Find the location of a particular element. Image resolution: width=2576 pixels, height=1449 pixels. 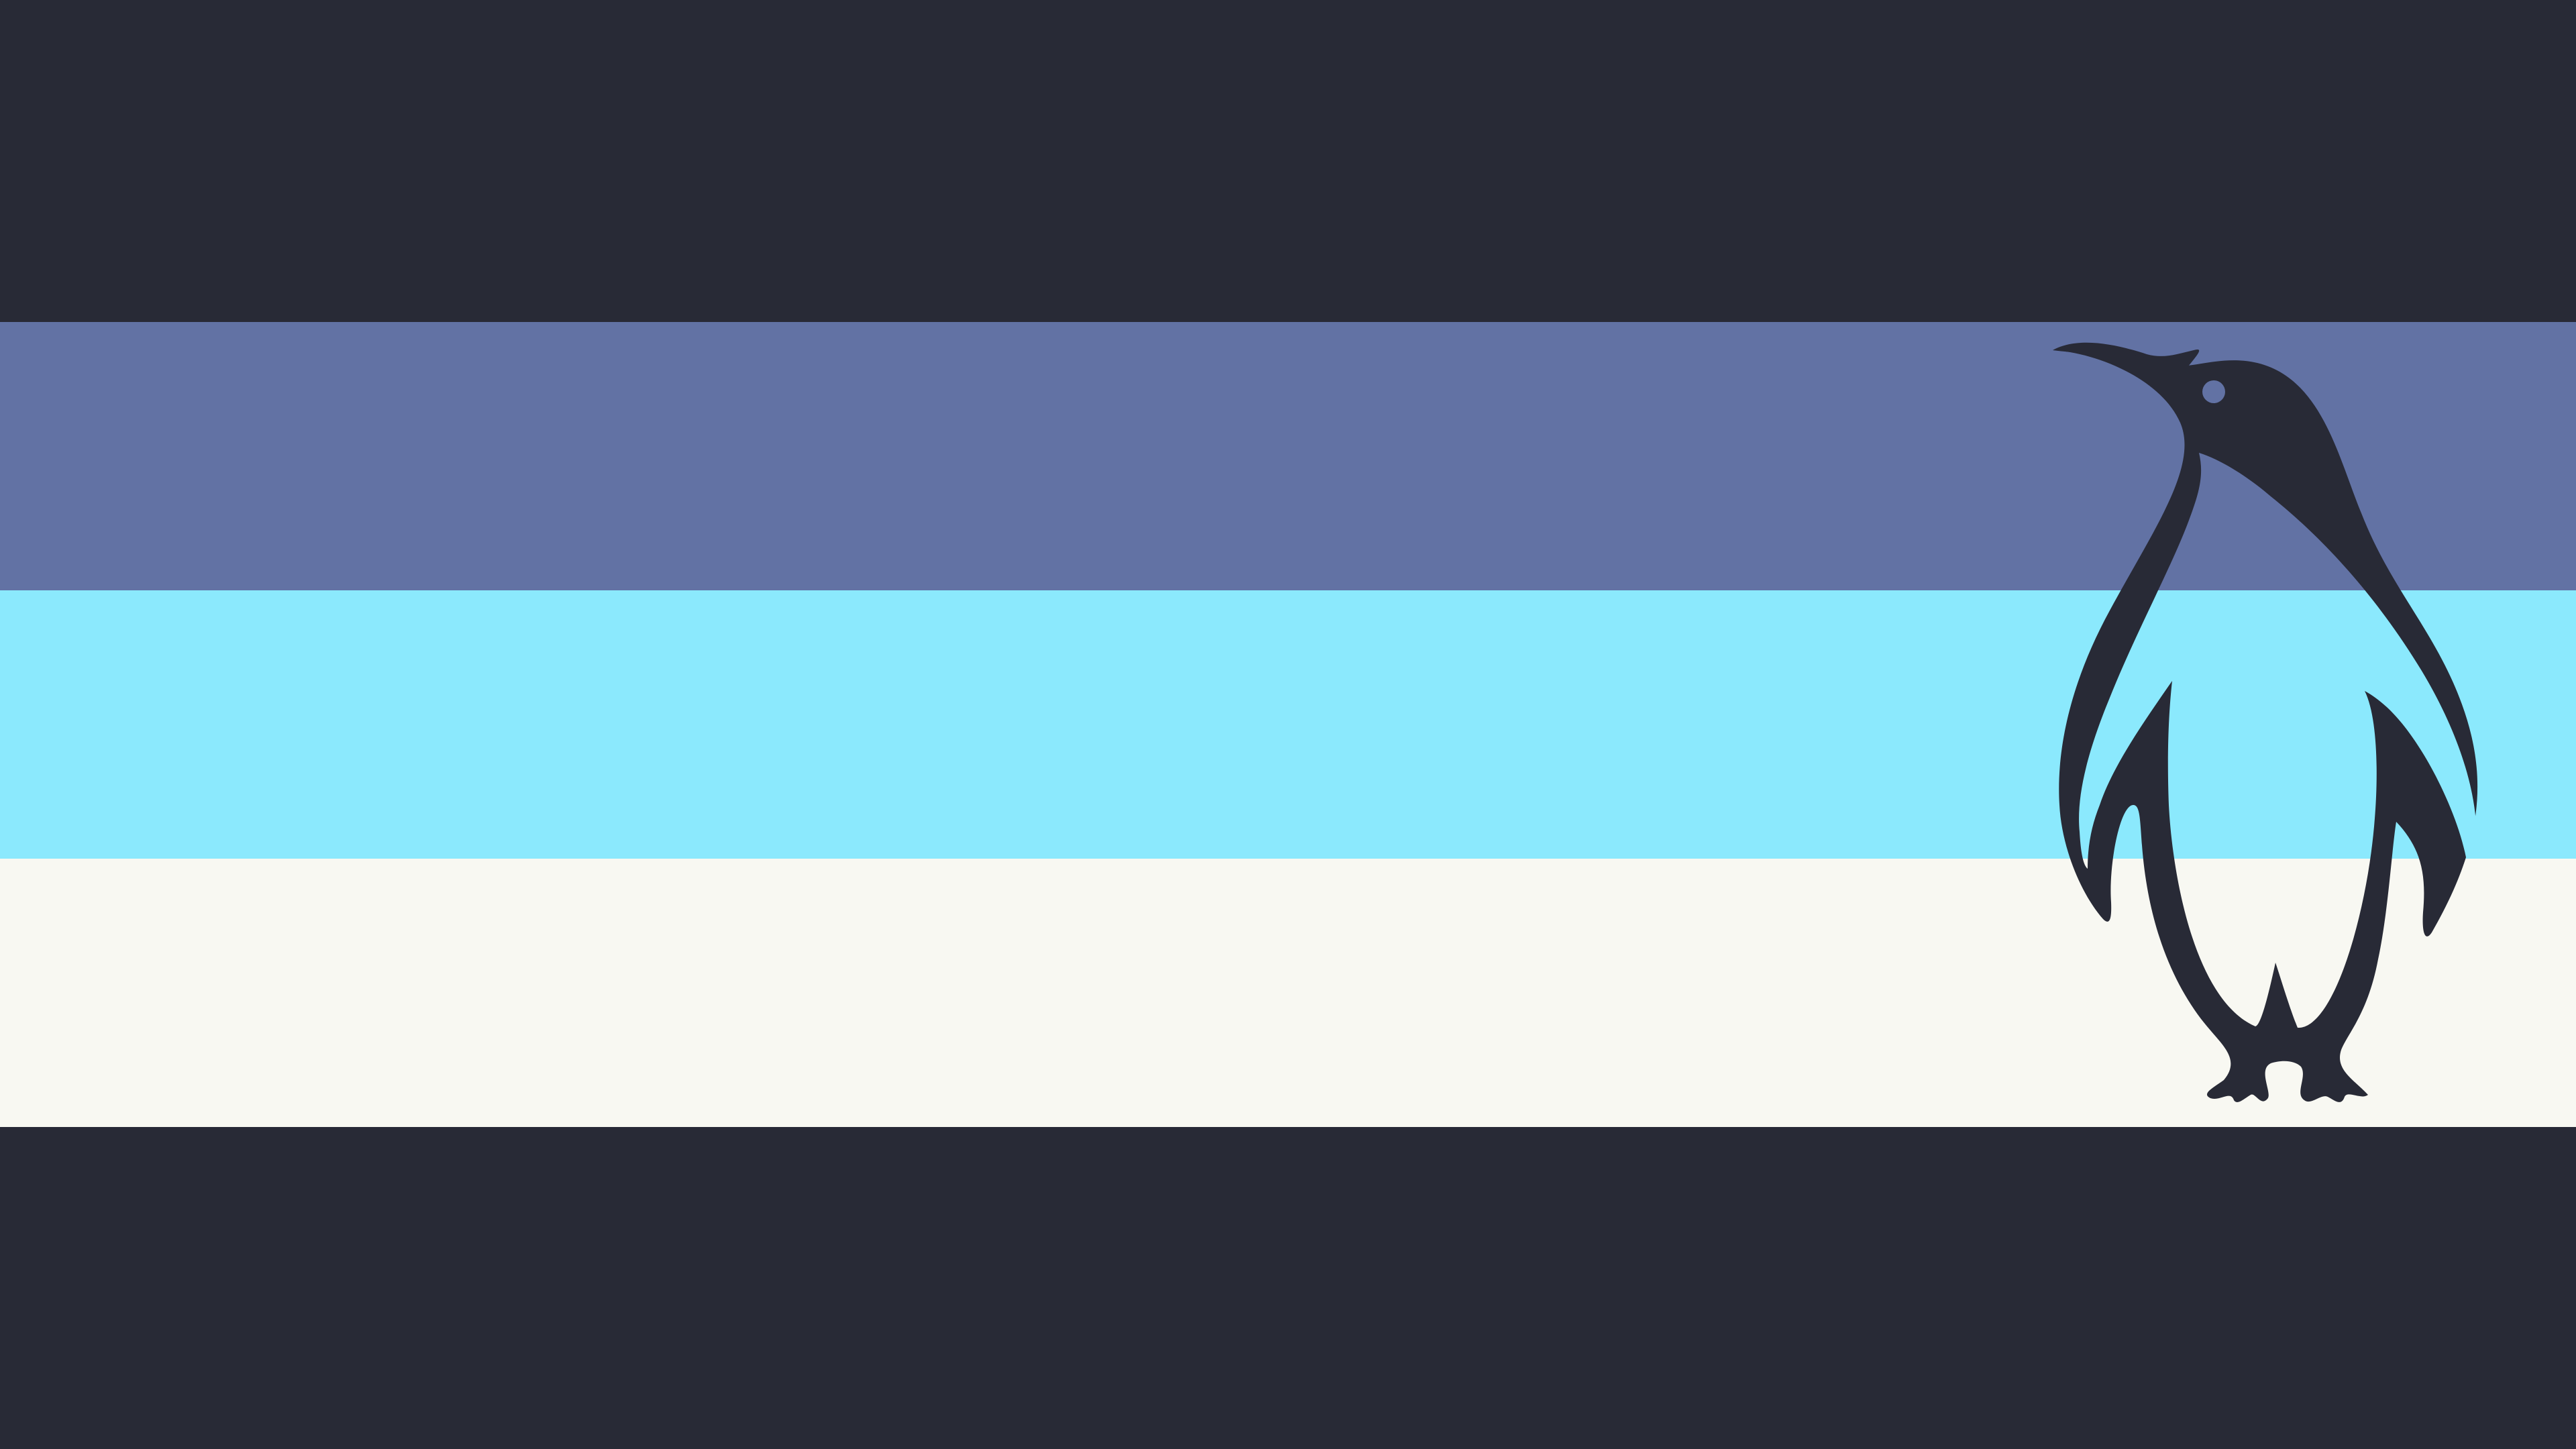

penguin-icon is located at coordinates (2265, 722).